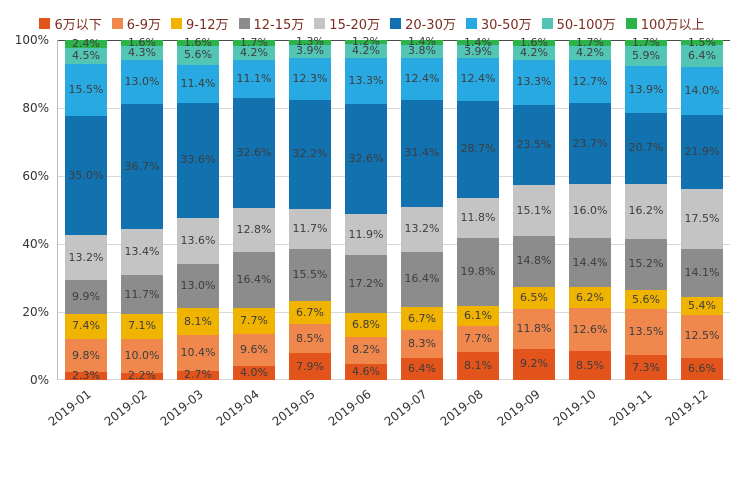 The image size is (744, 496). What do you see at coordinates (310, 42) in the screenshot?
I see `bar-segment: 1.3%` at bounding box center [310, 42].